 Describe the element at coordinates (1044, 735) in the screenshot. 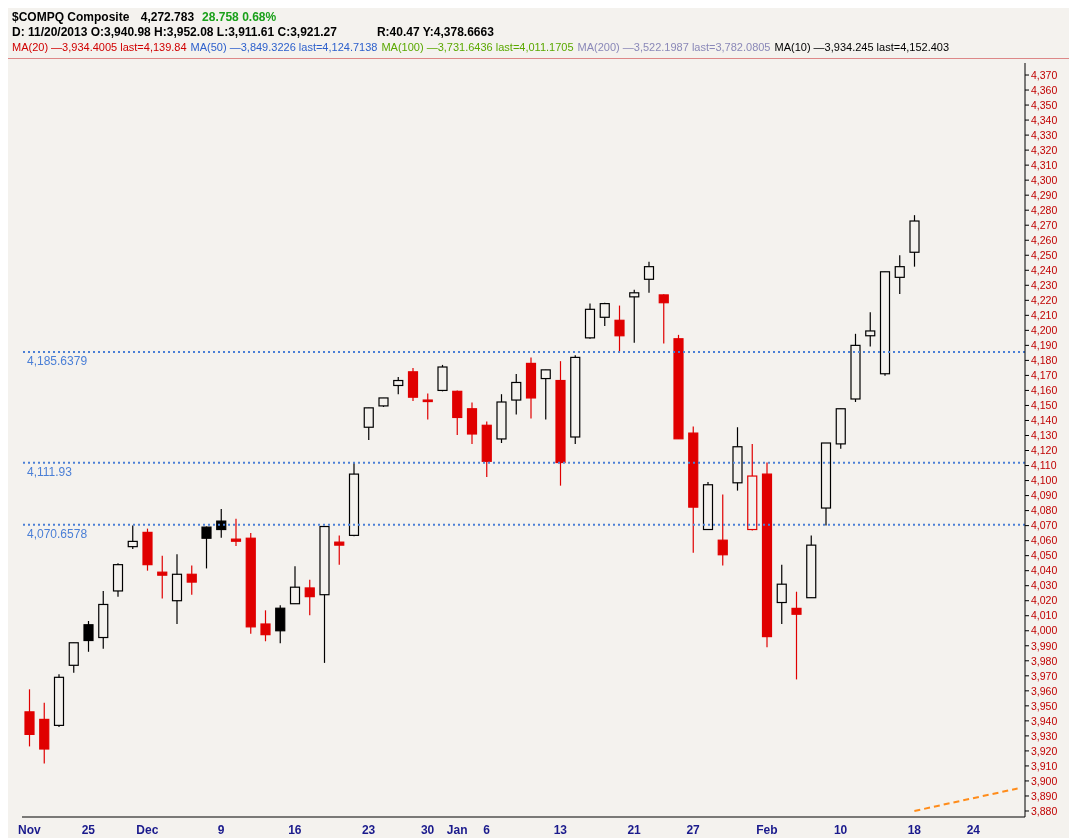

I see `y-tick-label: 3,930` at that location.